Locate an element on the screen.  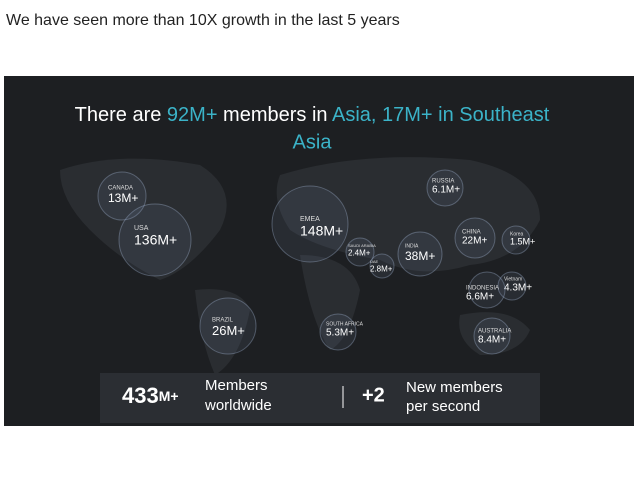
region-value: 22M+ is located at coordinates (474, 241).